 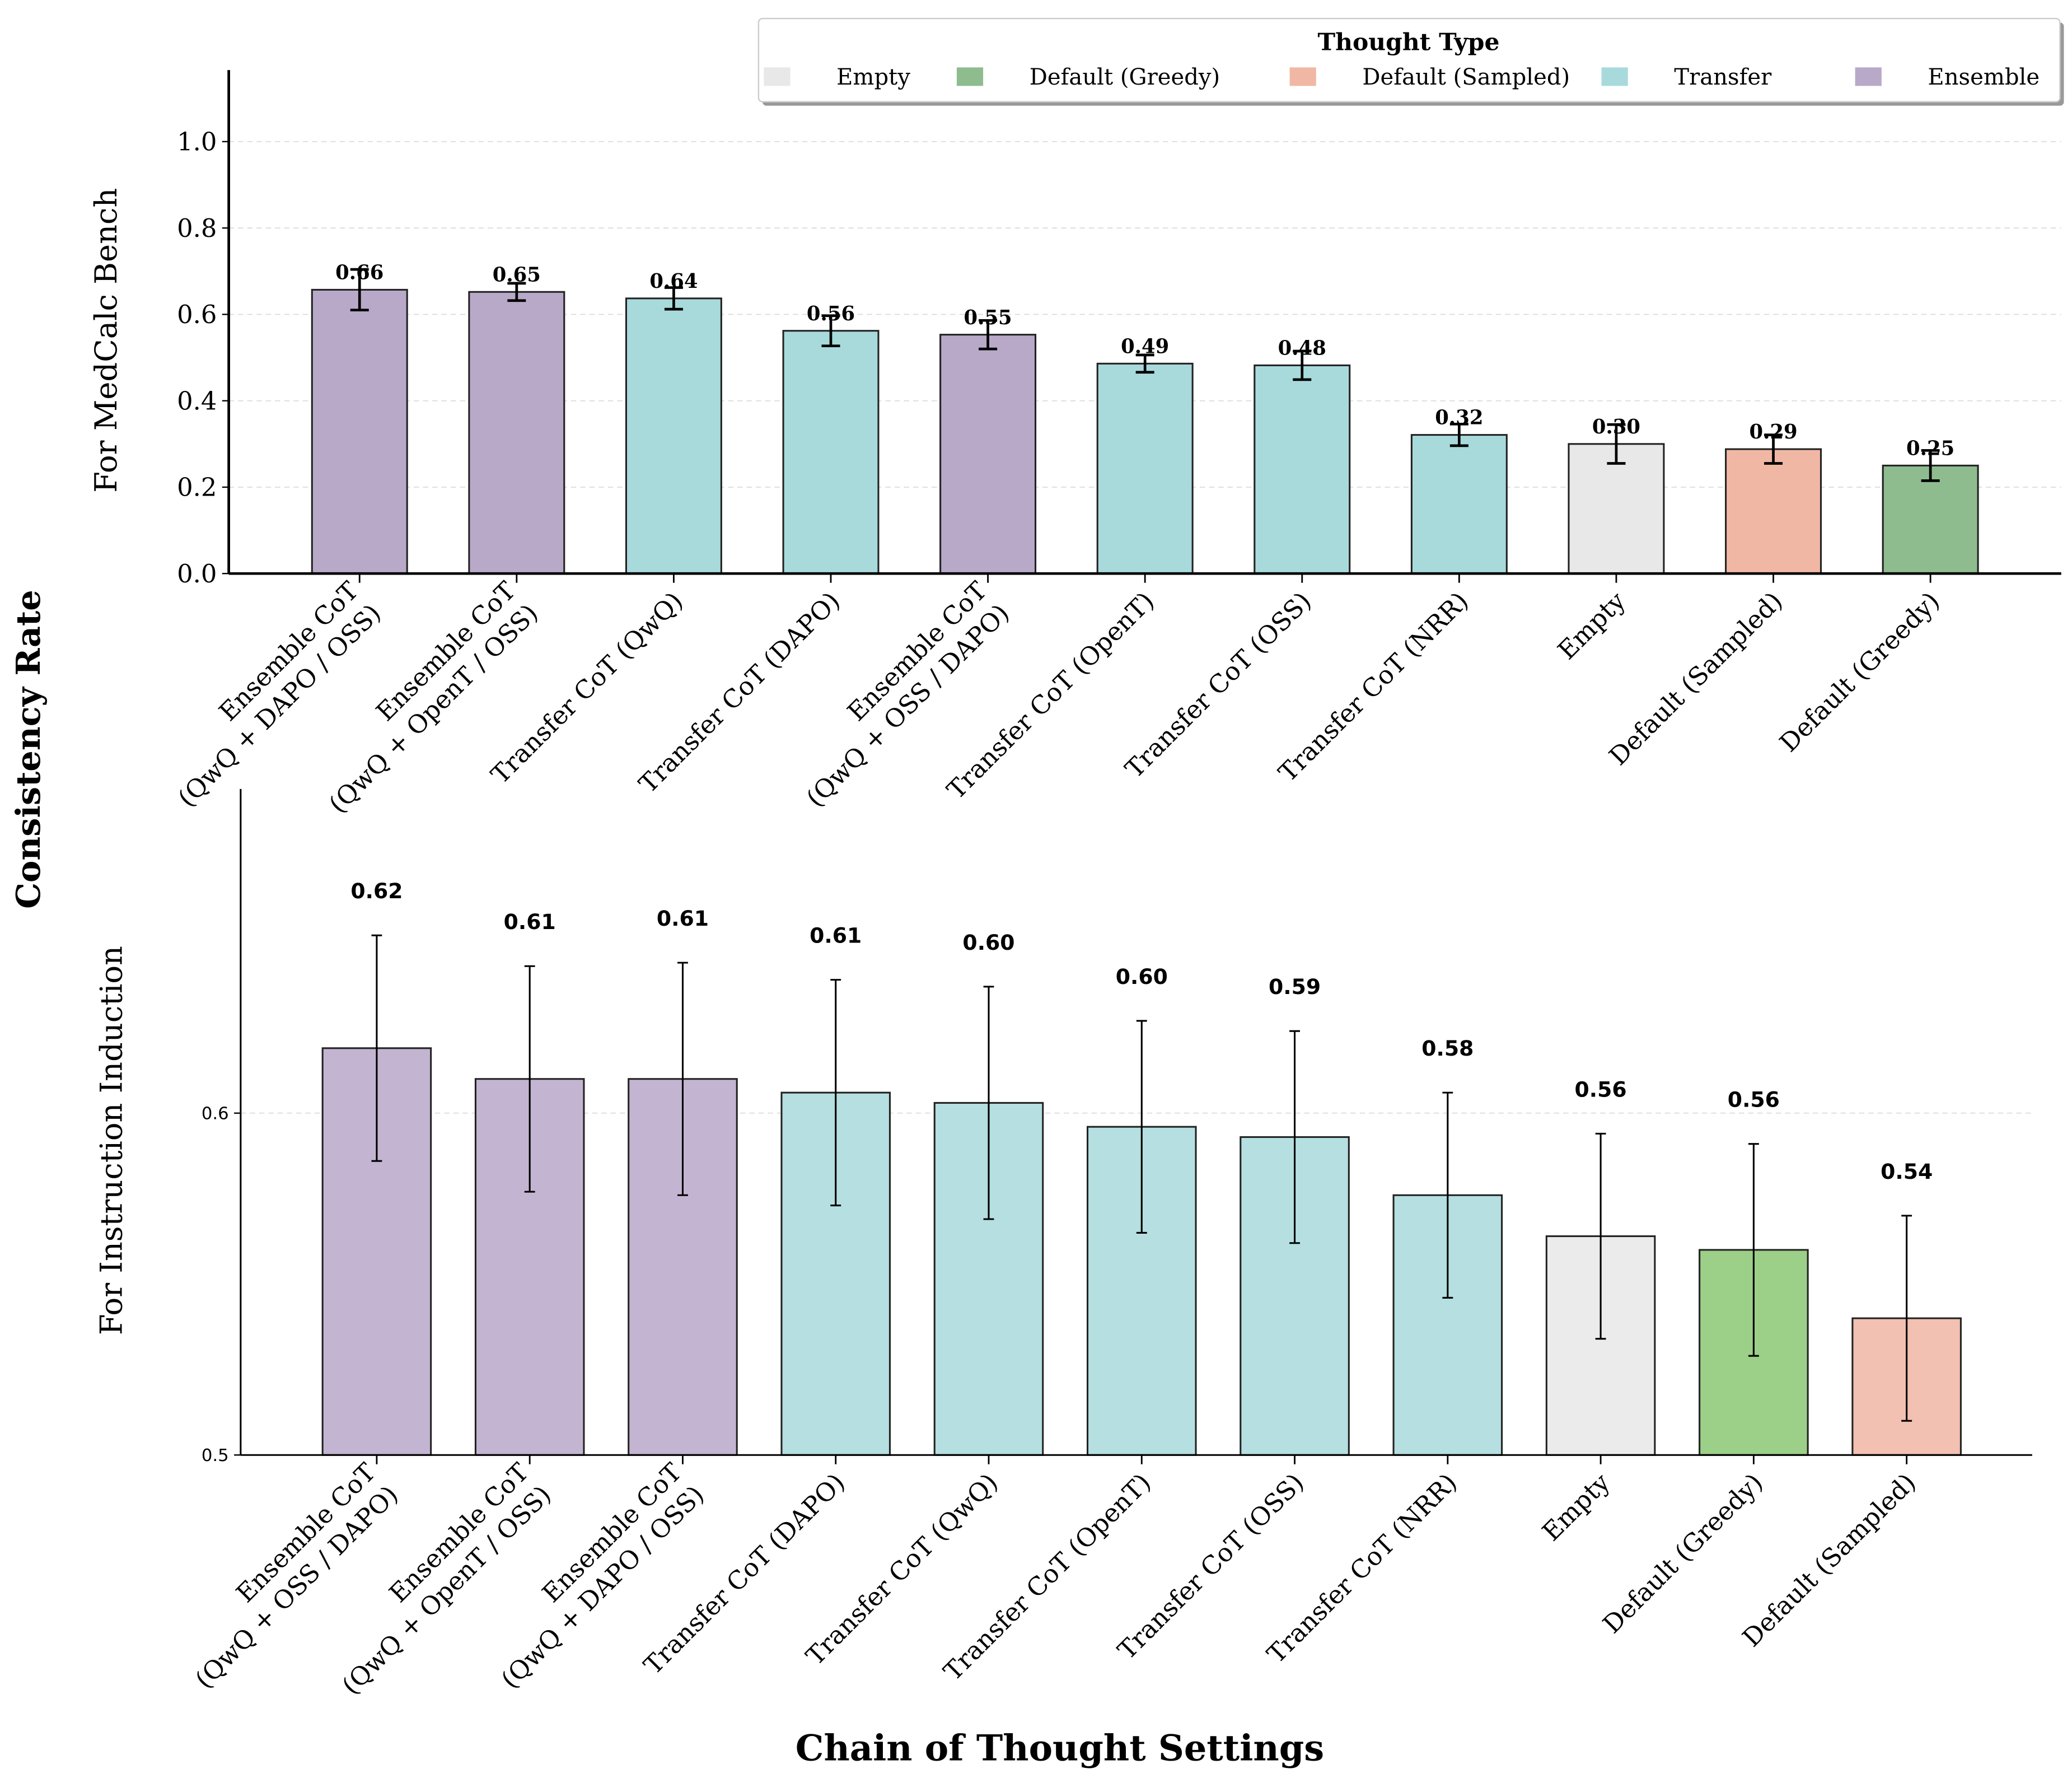 What do you see at coordinates (215, 1456) in the screenshot?
I see `y-tick-label: 0.5` at bounding box center [215, 1456].